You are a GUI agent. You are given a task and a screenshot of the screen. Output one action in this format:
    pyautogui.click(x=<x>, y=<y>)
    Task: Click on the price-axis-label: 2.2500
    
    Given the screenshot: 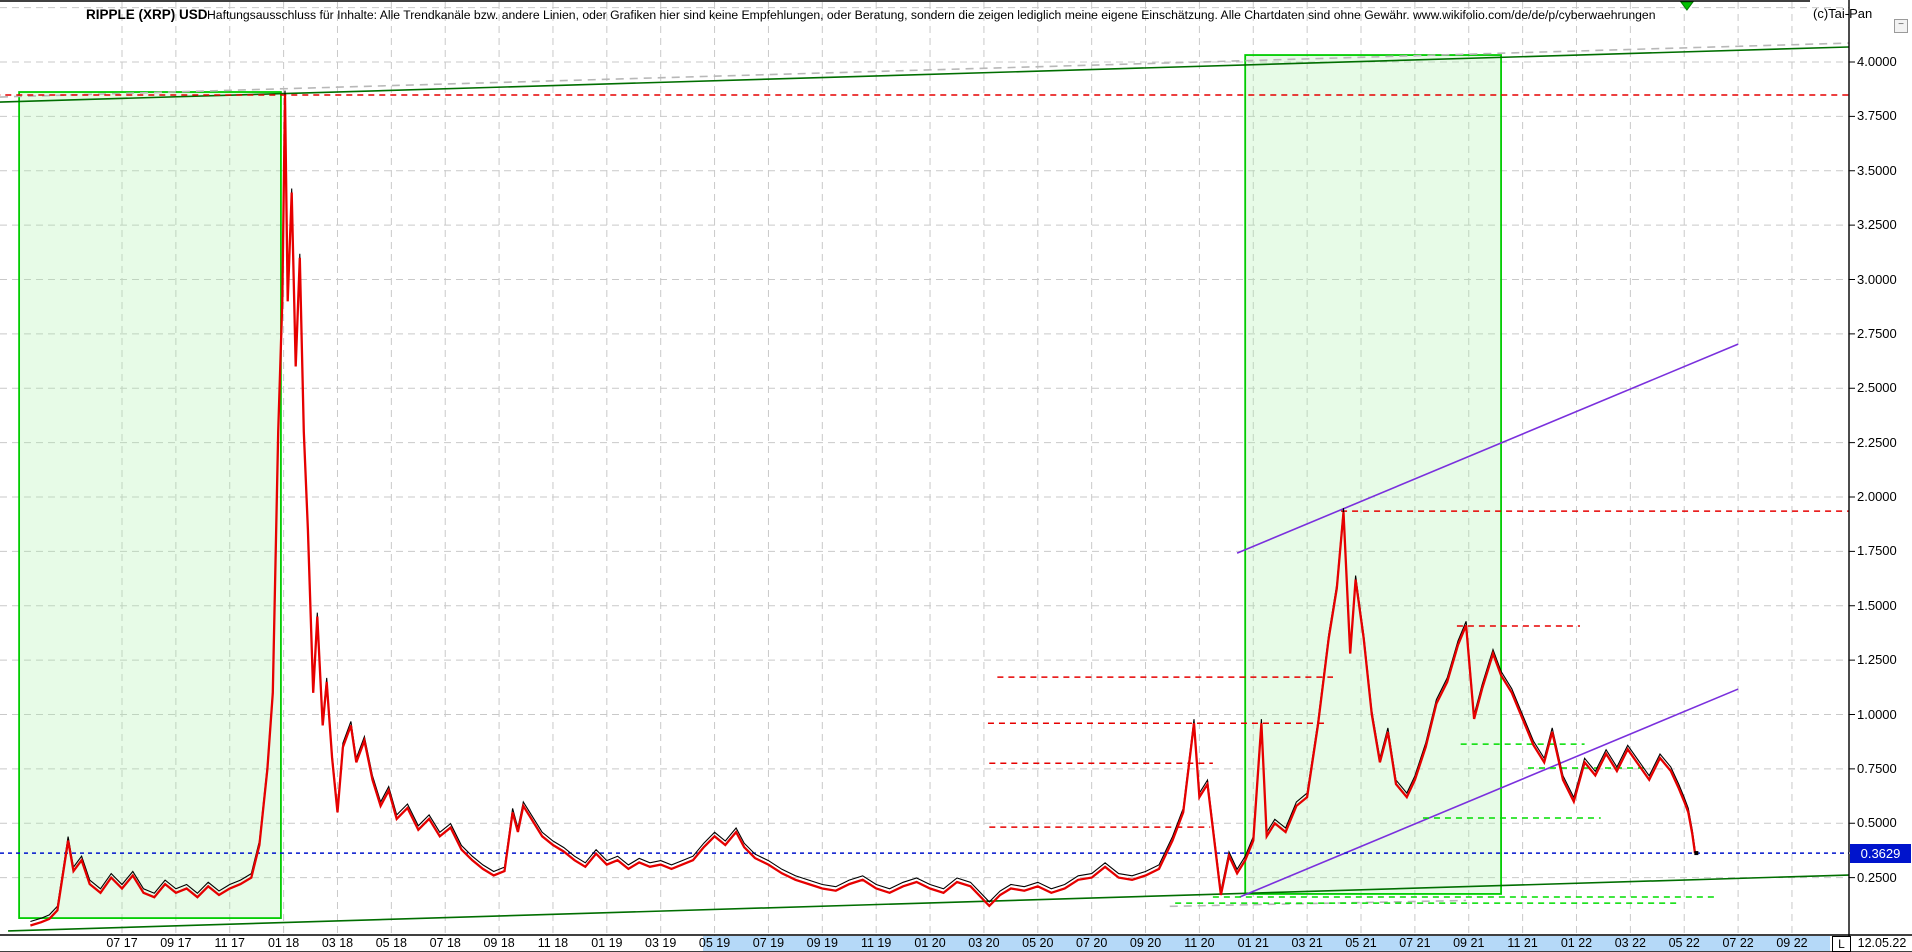 What is the action you would take?
    pyautogui.click(x=1877, y=442)
    